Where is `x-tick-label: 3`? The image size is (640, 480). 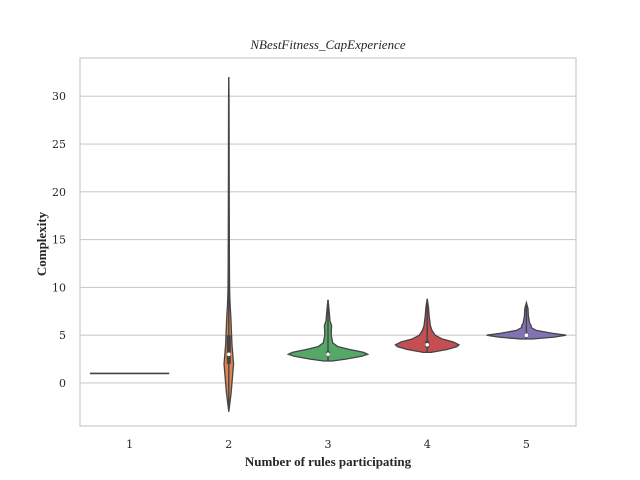
x-tick-label: 3 is located at coordinates (328, 444).